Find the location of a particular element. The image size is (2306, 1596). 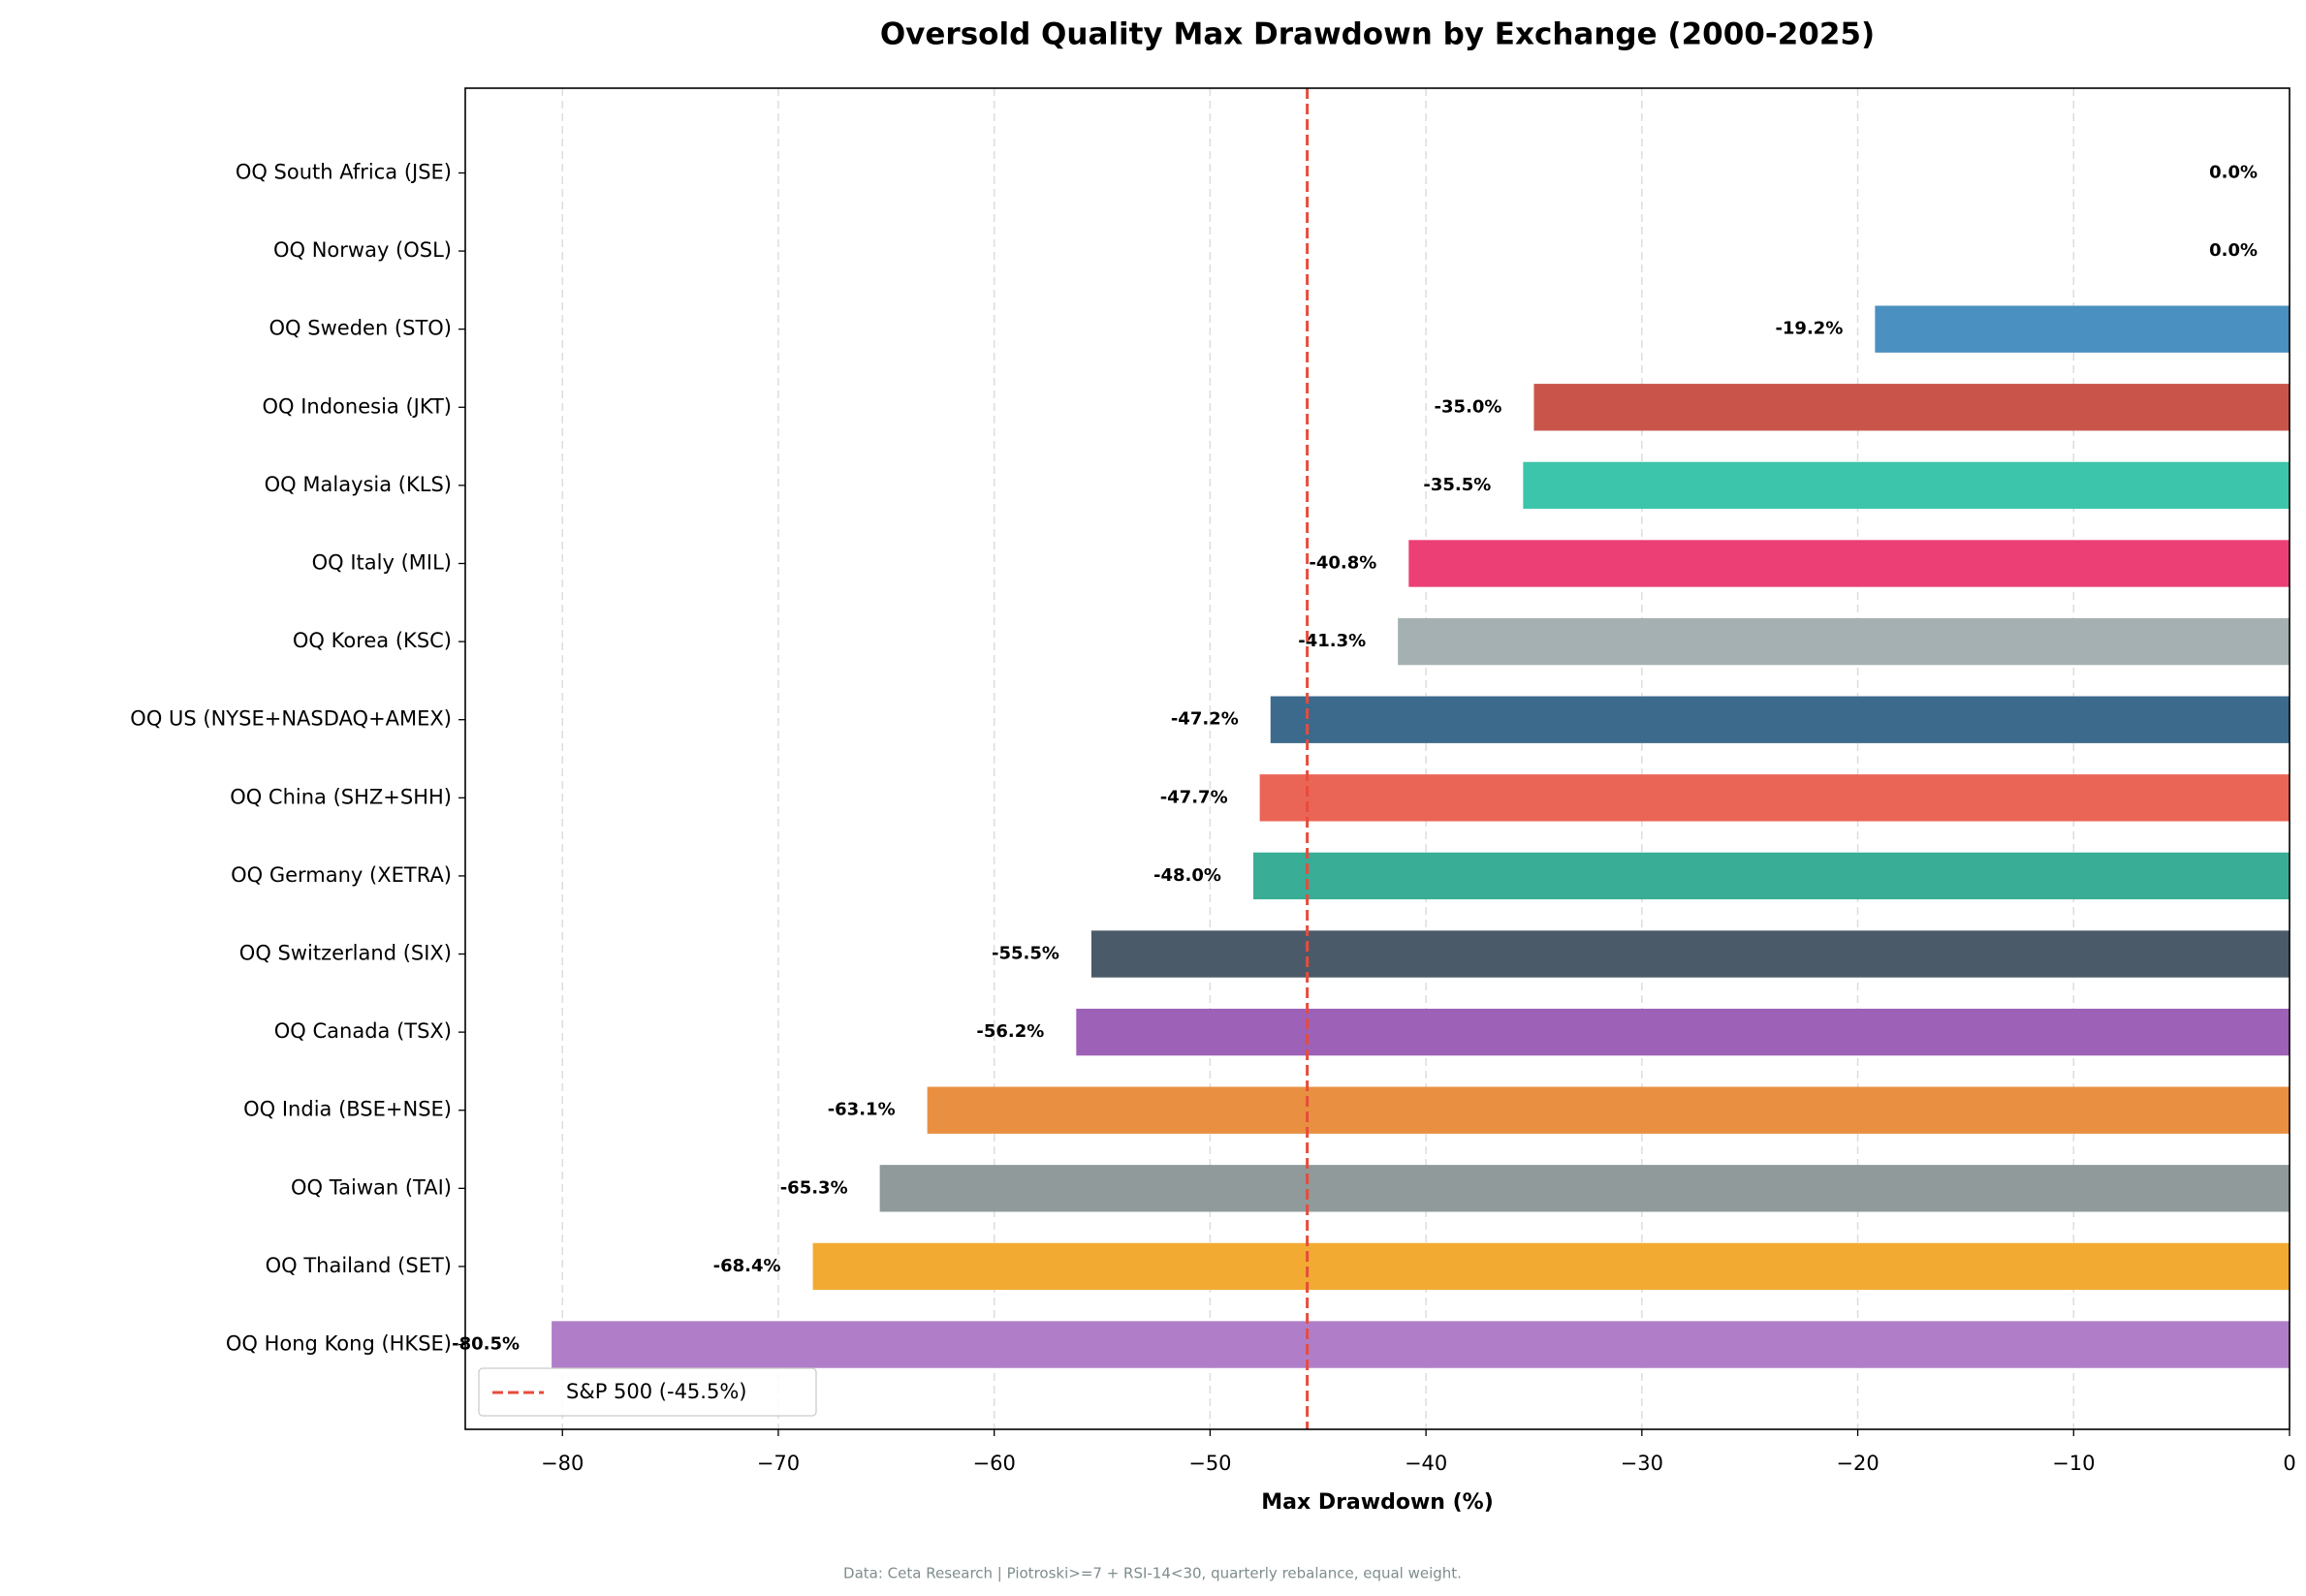

value-label: -48.0% is located at coordinates (1187, 875).